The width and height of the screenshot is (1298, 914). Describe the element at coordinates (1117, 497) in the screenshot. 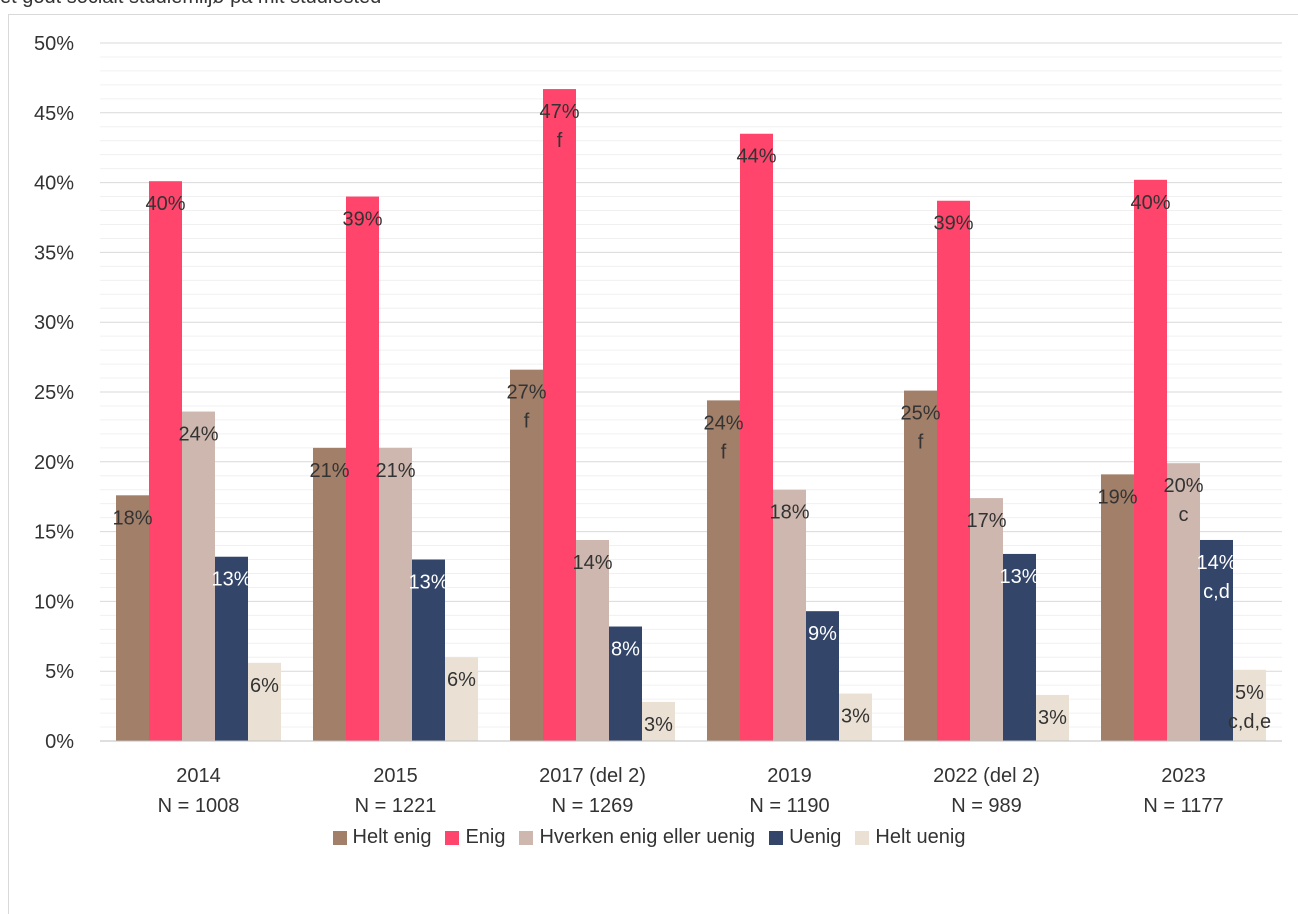

I see `data-label: 19%` at that location.